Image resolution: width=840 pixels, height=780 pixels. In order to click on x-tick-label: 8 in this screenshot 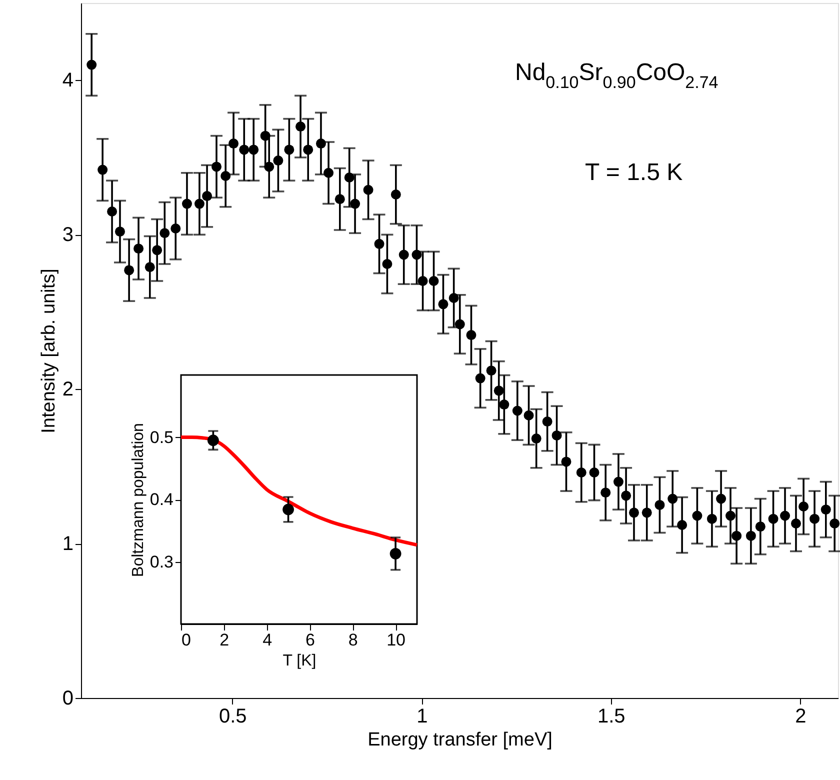, I will do `click(353, 640)`.